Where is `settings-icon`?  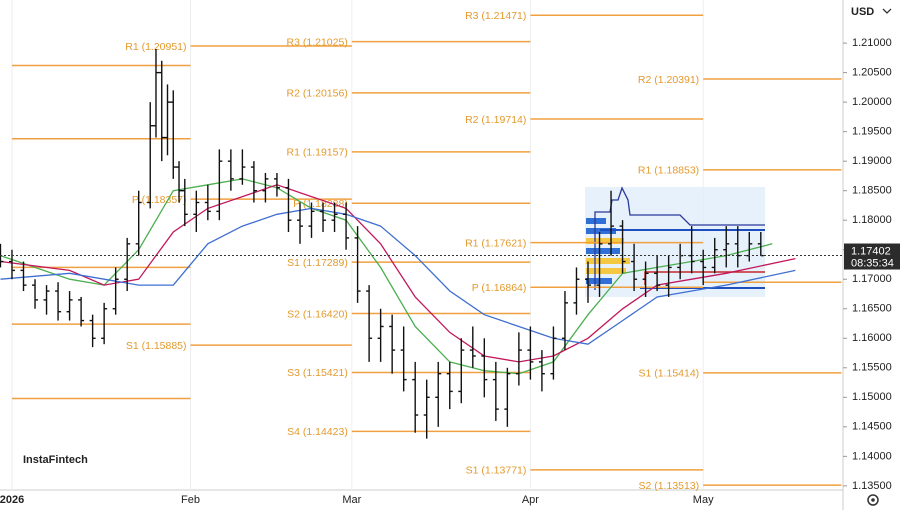 settings-icon is located at coordinates (873, 500).